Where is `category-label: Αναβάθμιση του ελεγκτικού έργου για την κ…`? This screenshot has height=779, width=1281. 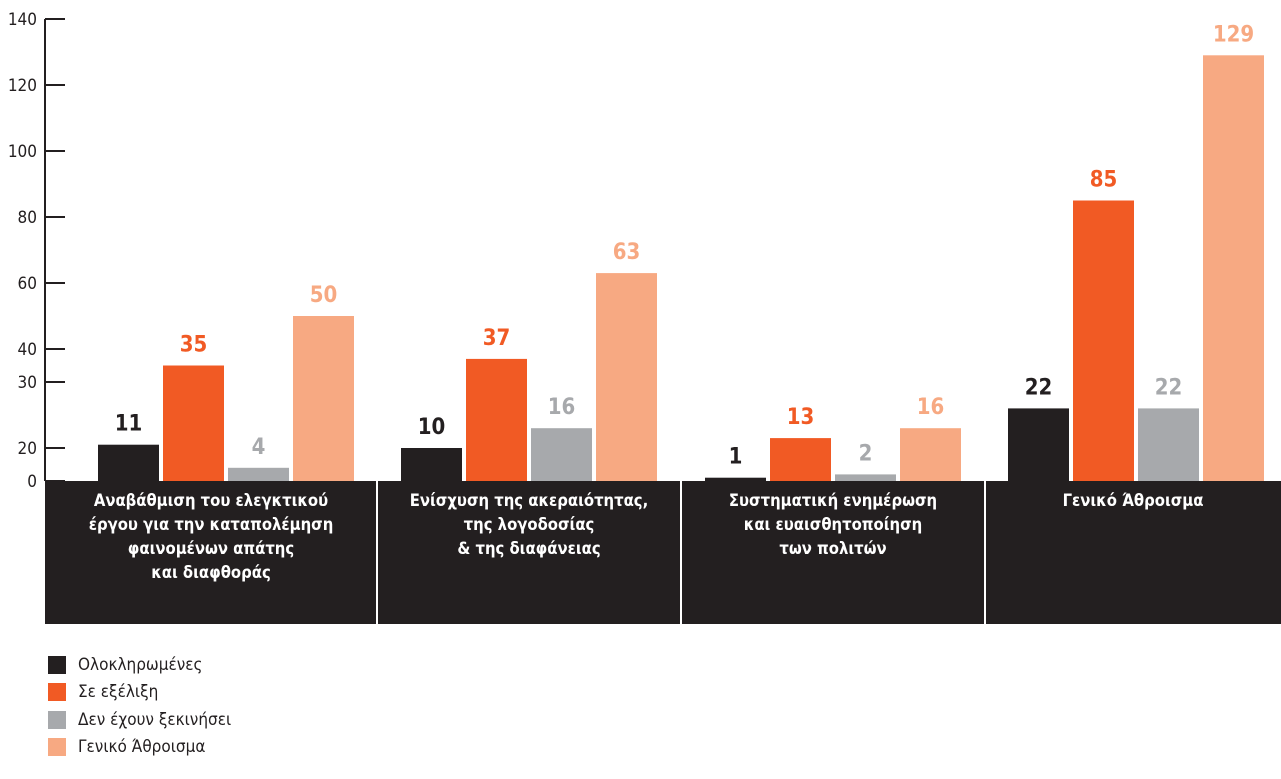
category-label: Αναβάθμιση του ελεγκτικού έργου για την κ… is located at coordinates (211, 536).